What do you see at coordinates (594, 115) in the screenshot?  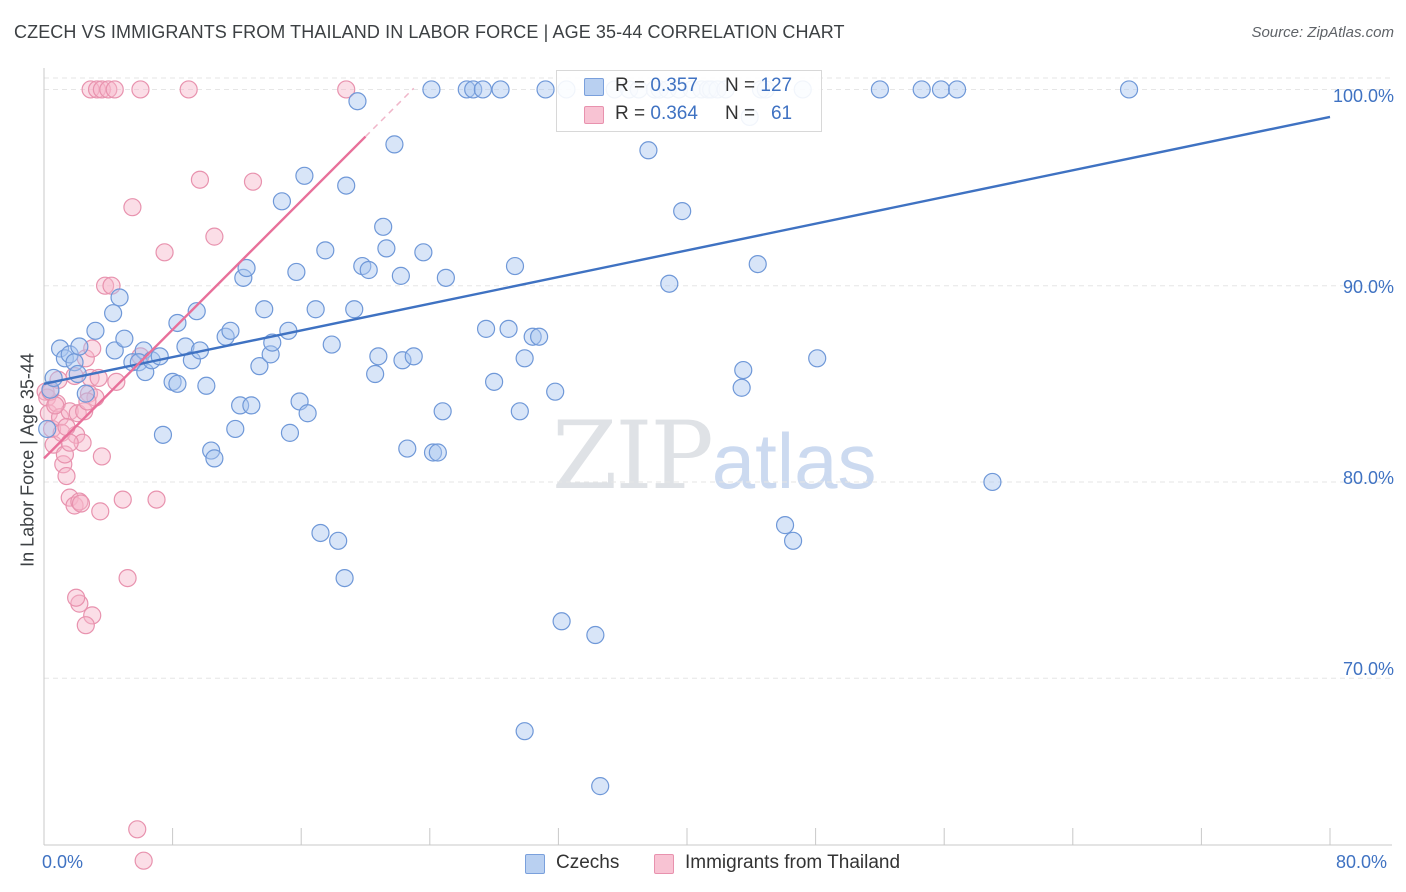 I see `legend-swatch-pink` at bounding box center [594, 115].